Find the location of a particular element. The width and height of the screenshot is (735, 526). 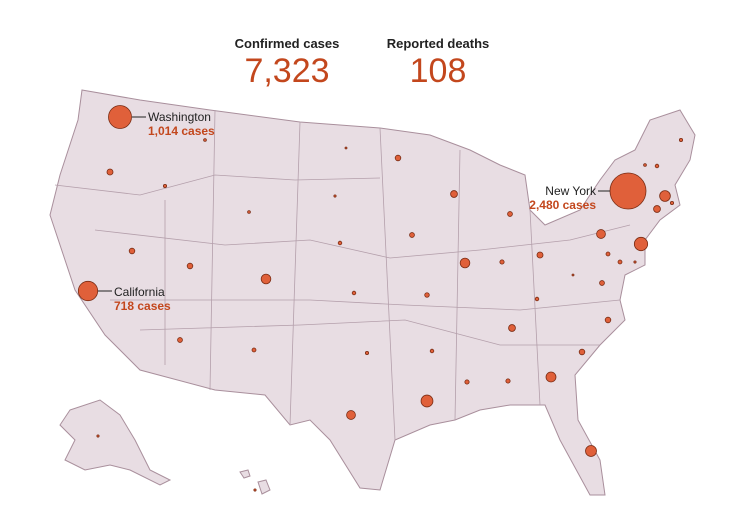

alaska is located at coordinates (115, 442).